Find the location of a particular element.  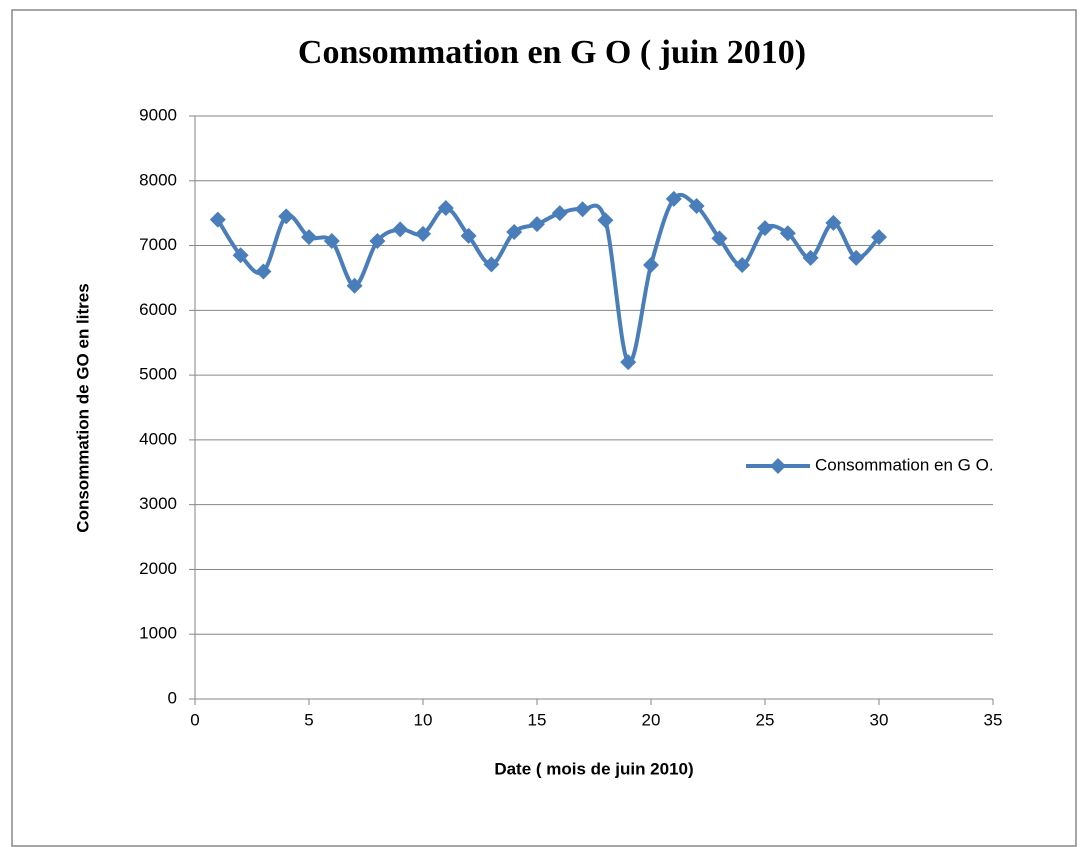

y-tick-label: 3000 is located at coordinates (158, 503).